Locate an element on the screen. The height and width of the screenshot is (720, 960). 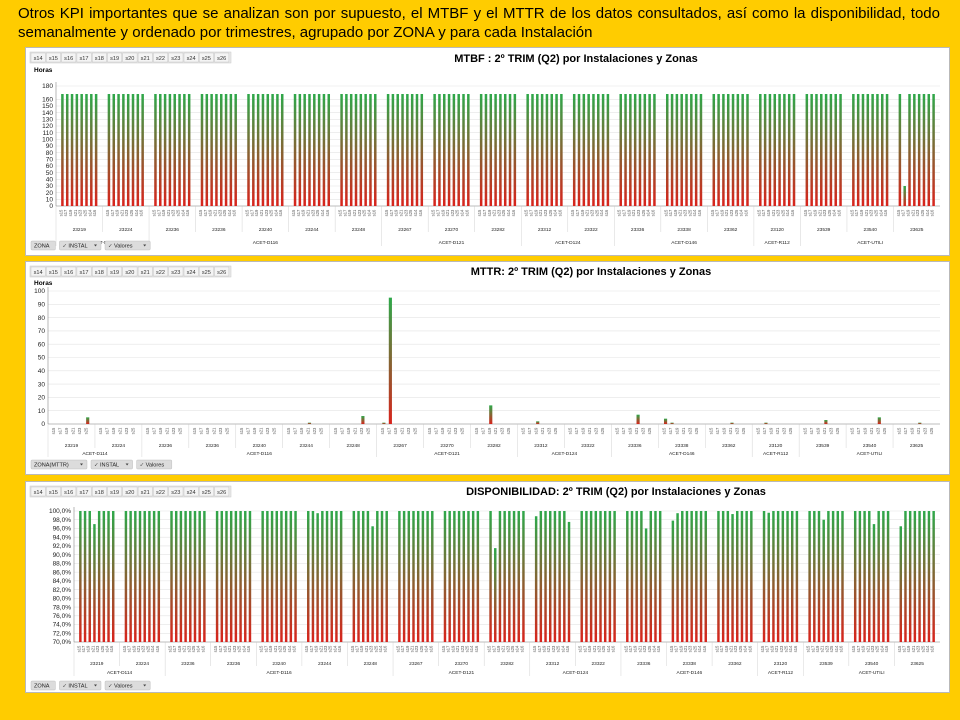
week-button-label: s15 is located at coordinates (53, 493).